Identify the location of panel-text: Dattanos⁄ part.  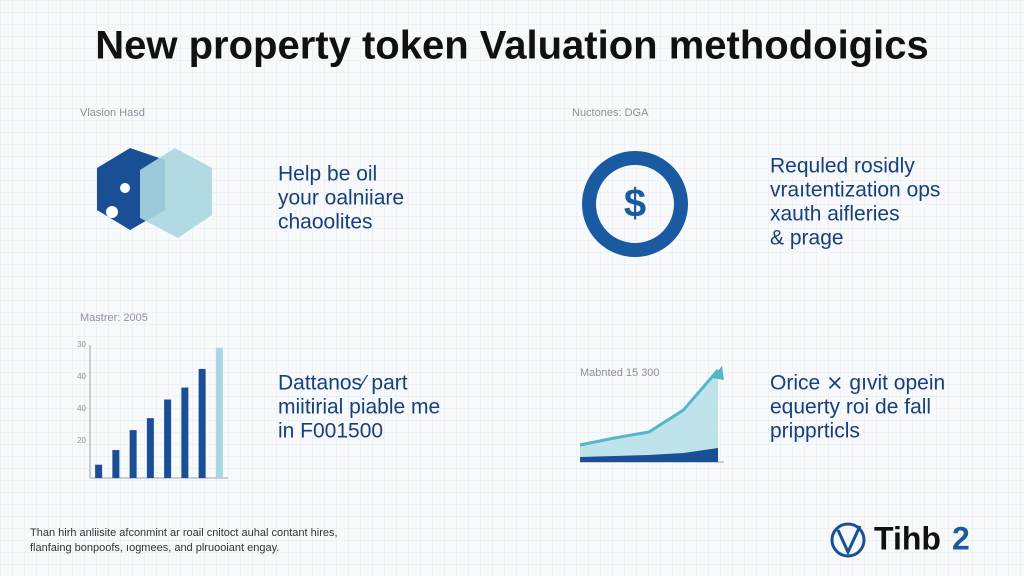
(343, 383).